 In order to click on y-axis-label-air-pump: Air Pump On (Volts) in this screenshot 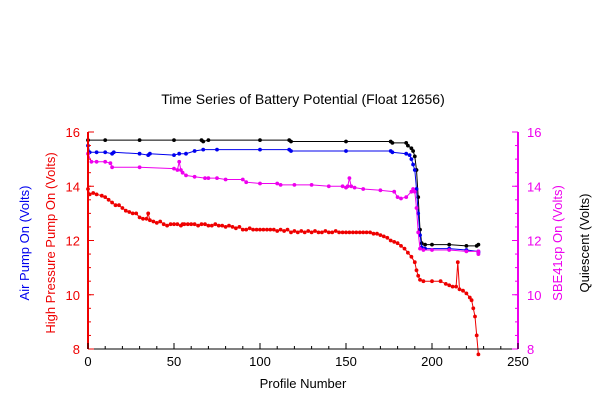, I will do `click(24, 243)`.